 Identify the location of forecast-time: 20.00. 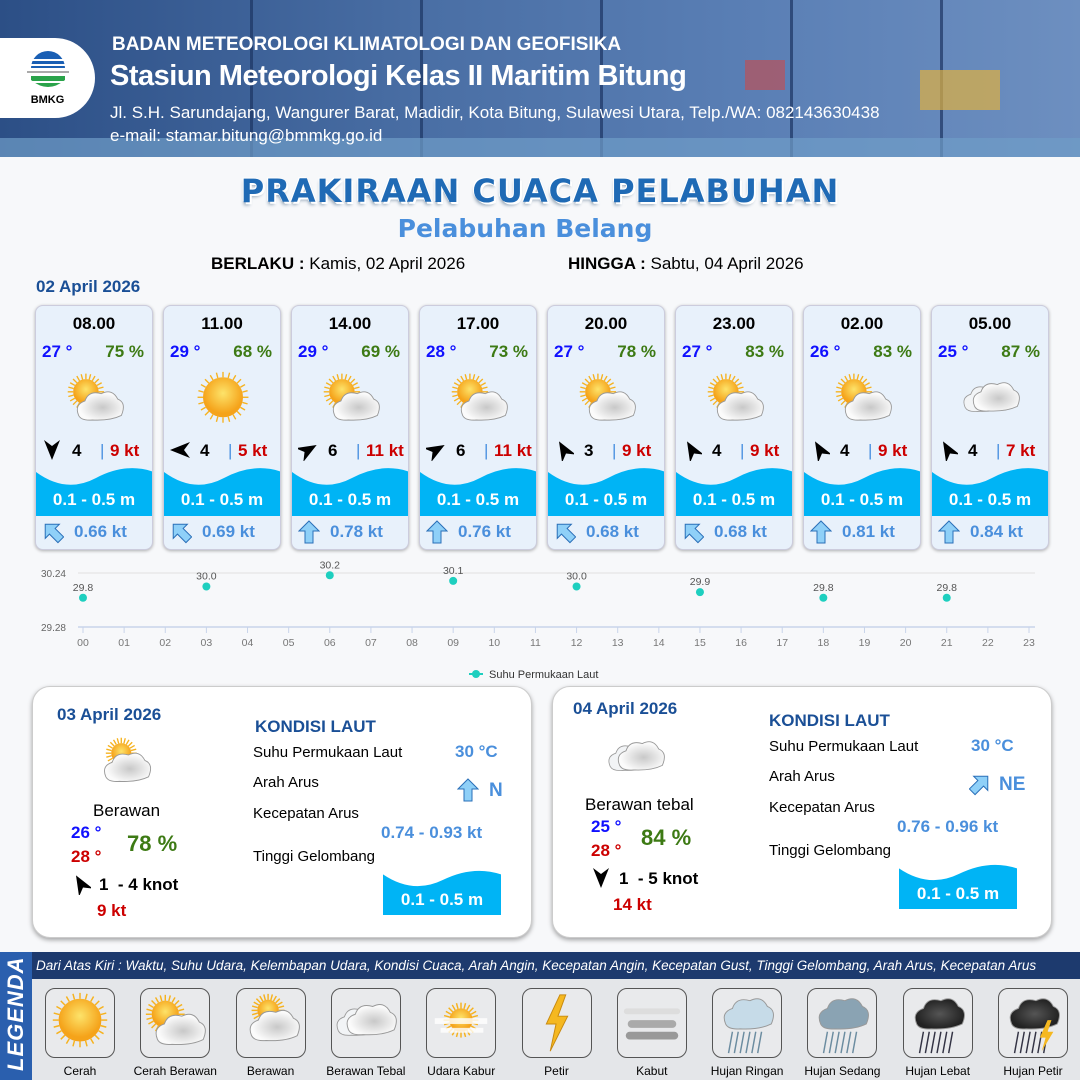
(606, 323).